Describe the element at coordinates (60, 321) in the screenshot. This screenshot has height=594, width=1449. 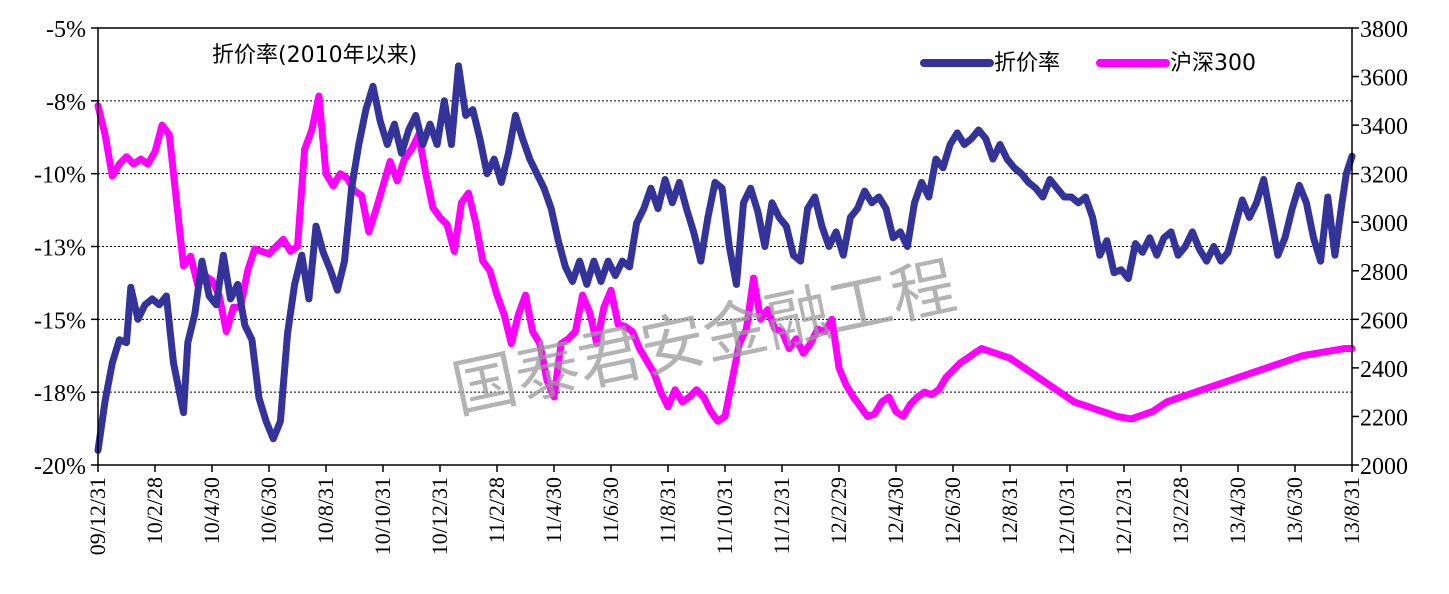
I see `left-tick-label: -15%` at that location.